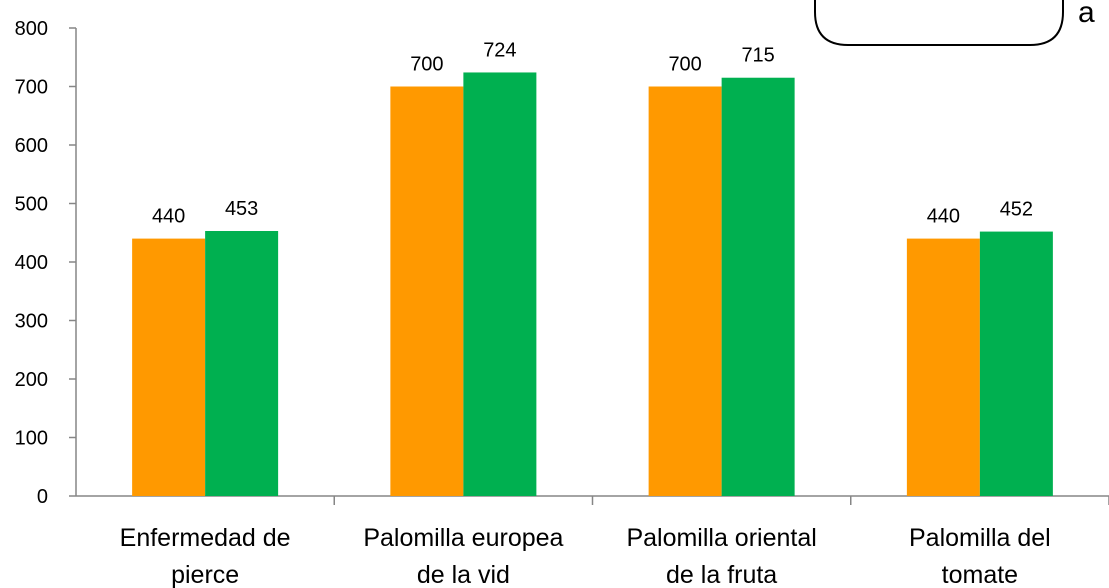 The height and width of the screenshot is (588, 1109). What do you see at coordinates (499, 50) in the screenshot?
I see `data-label: 724` at bounding box center [499, 50].